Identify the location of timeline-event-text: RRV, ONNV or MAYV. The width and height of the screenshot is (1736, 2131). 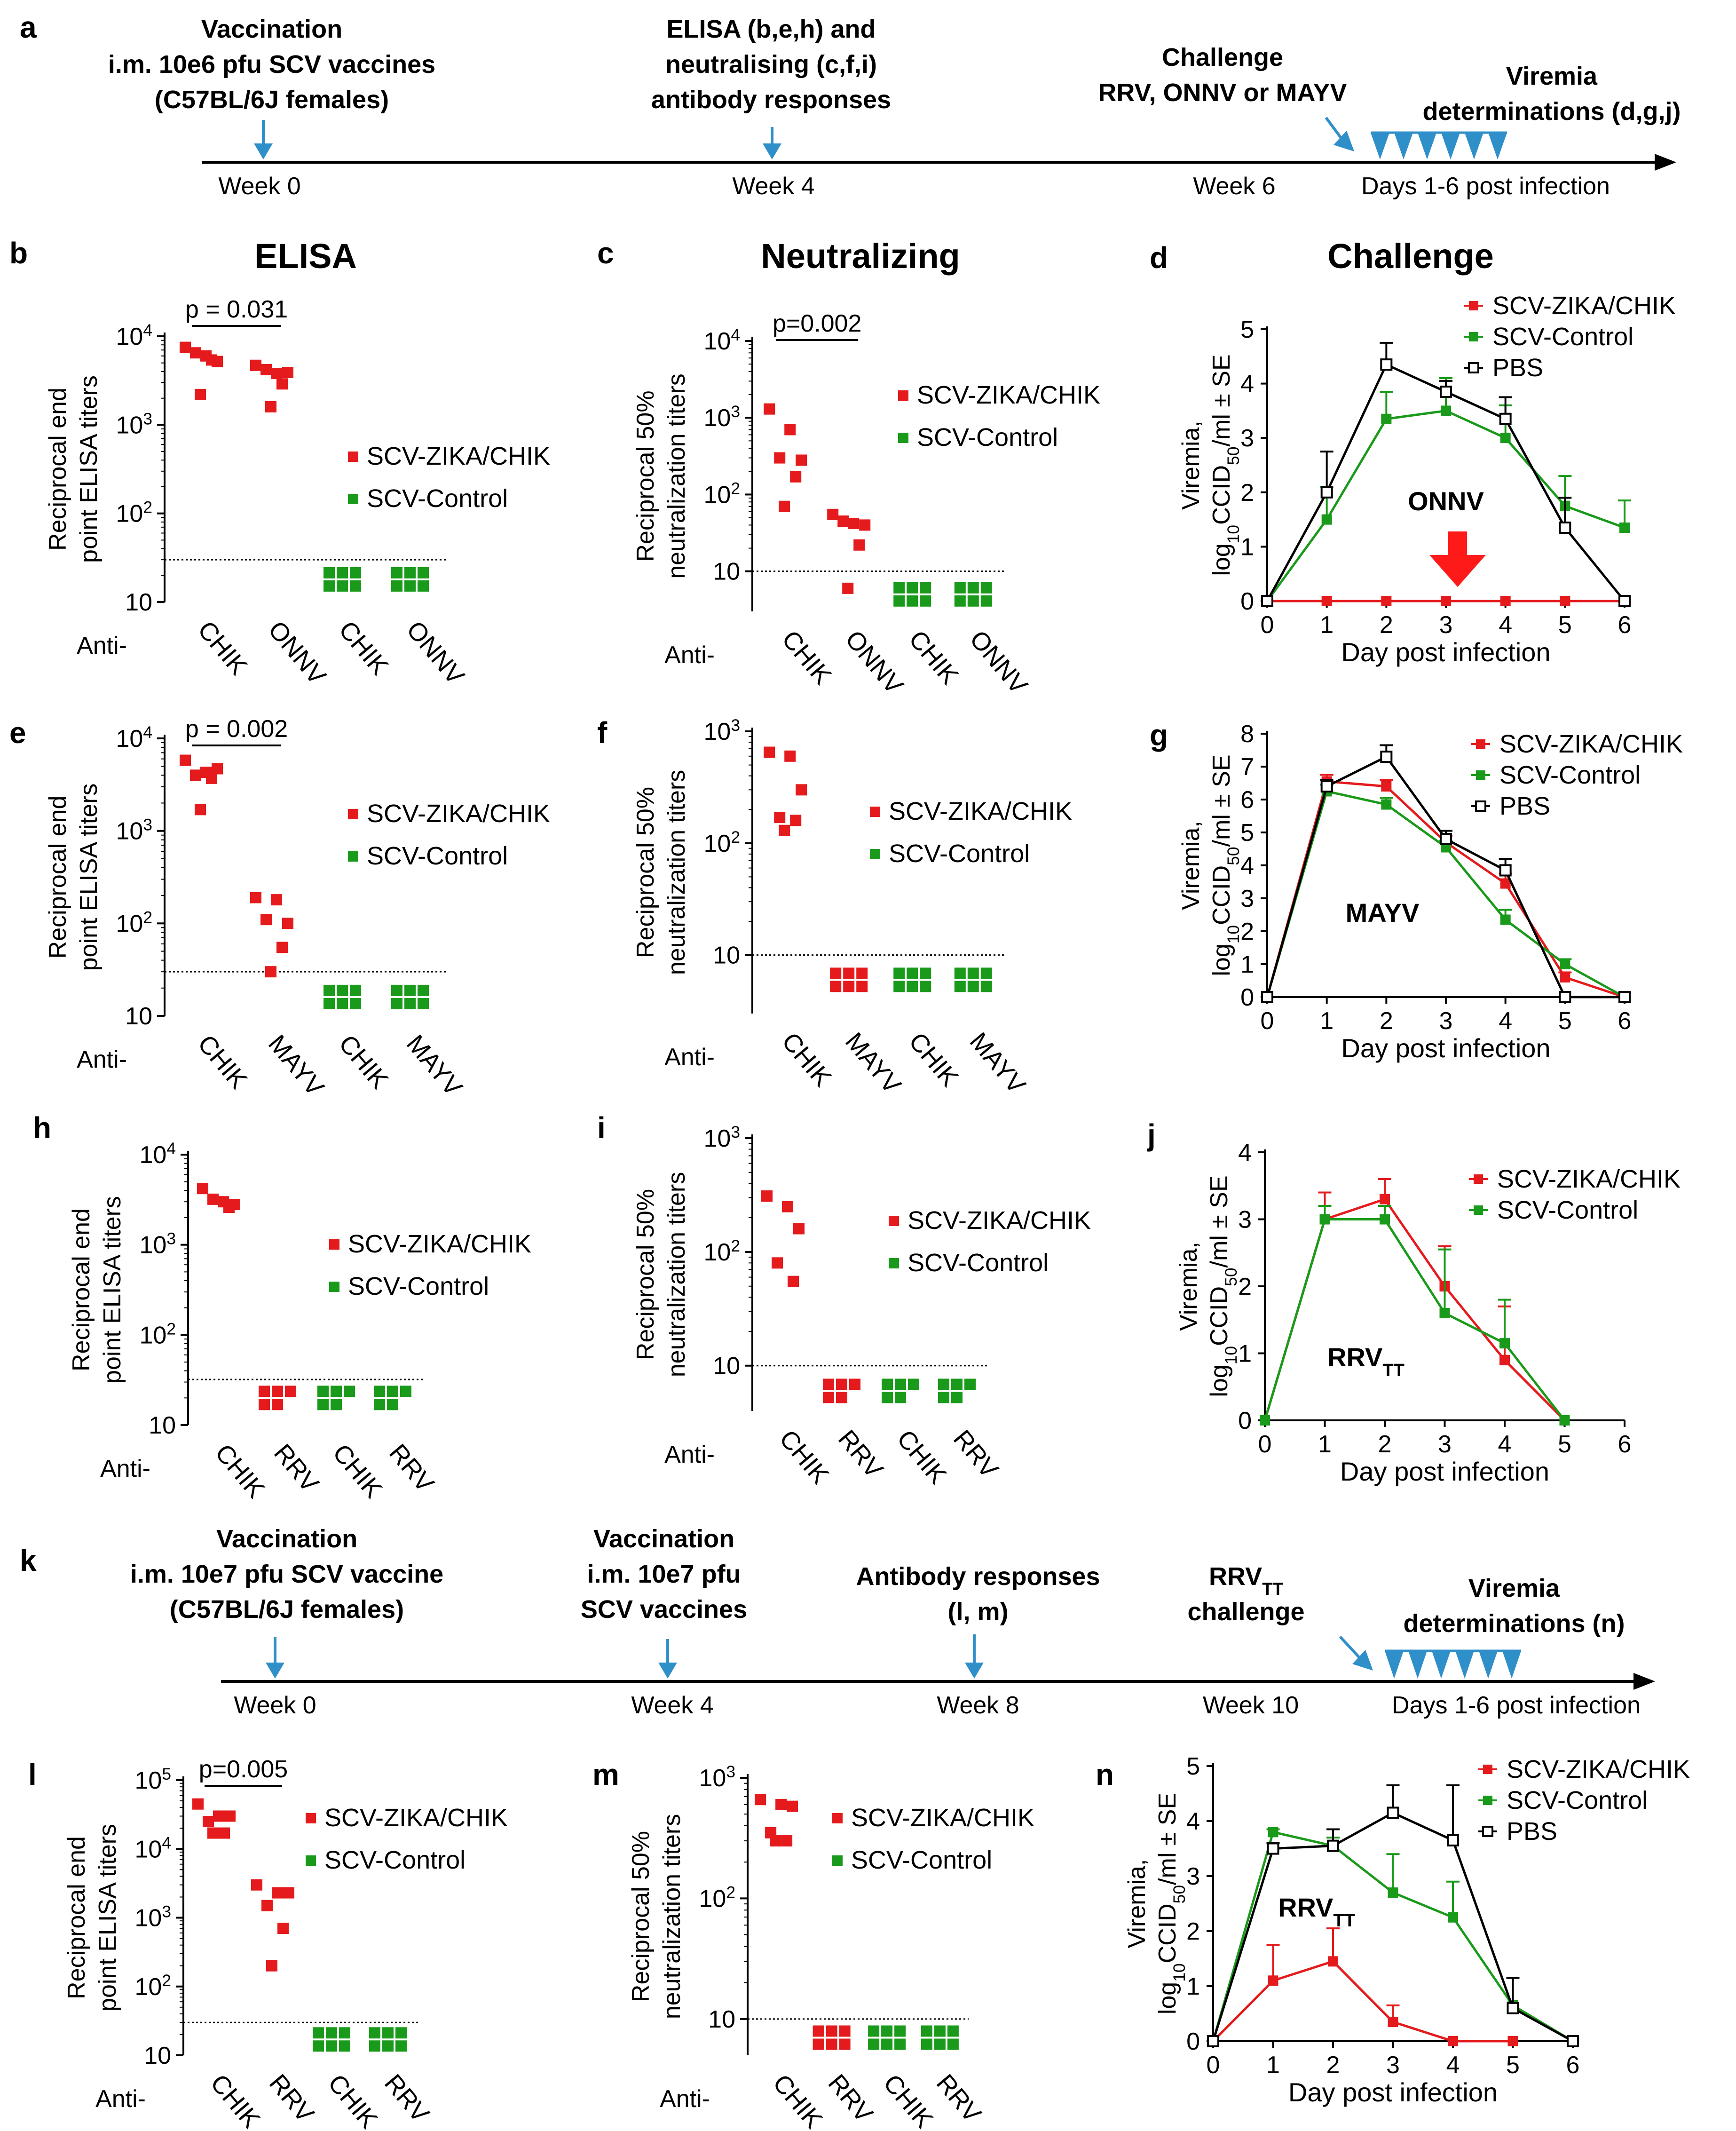
(1223, 93).